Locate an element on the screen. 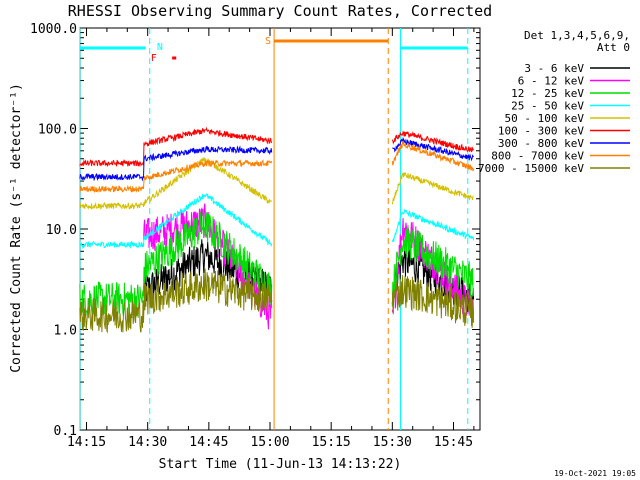 The width and height of the screenshot is (640, 480). y-axis-label: Corrected Count Rate (s⁻¹ detector⁻¹) is located at coordinates (16, 228).